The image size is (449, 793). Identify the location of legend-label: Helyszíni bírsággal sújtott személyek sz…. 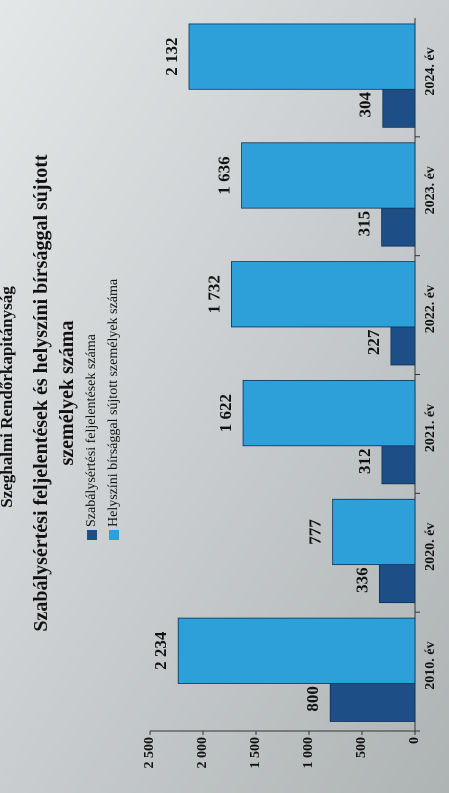
(113, 402).